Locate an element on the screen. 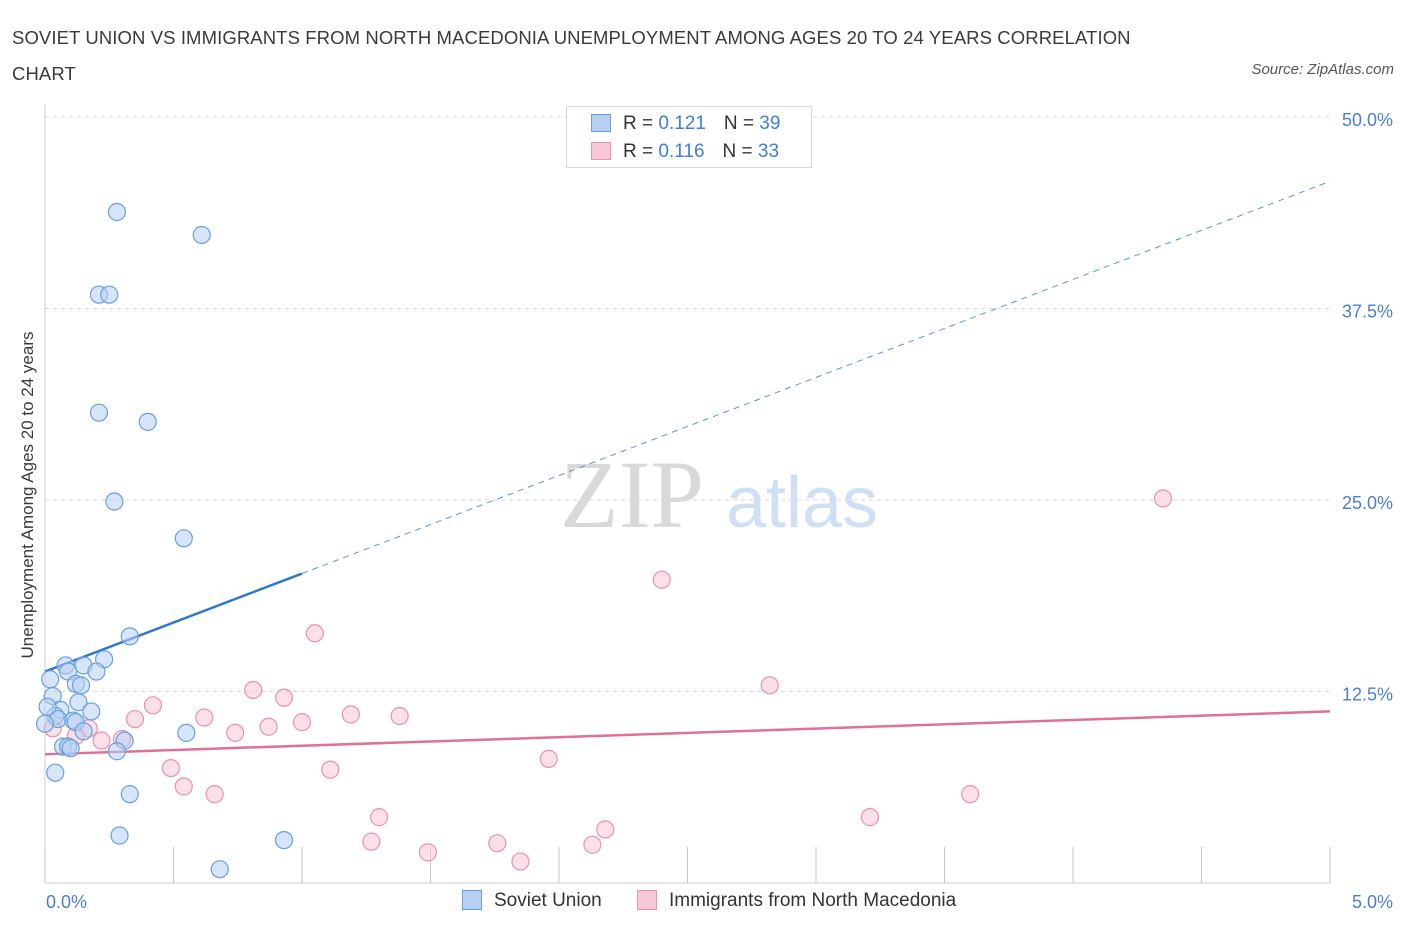 The height and width of the screenshot is (930, 1406). north-macedonia-trend-line is located at coordinates (687, 733).